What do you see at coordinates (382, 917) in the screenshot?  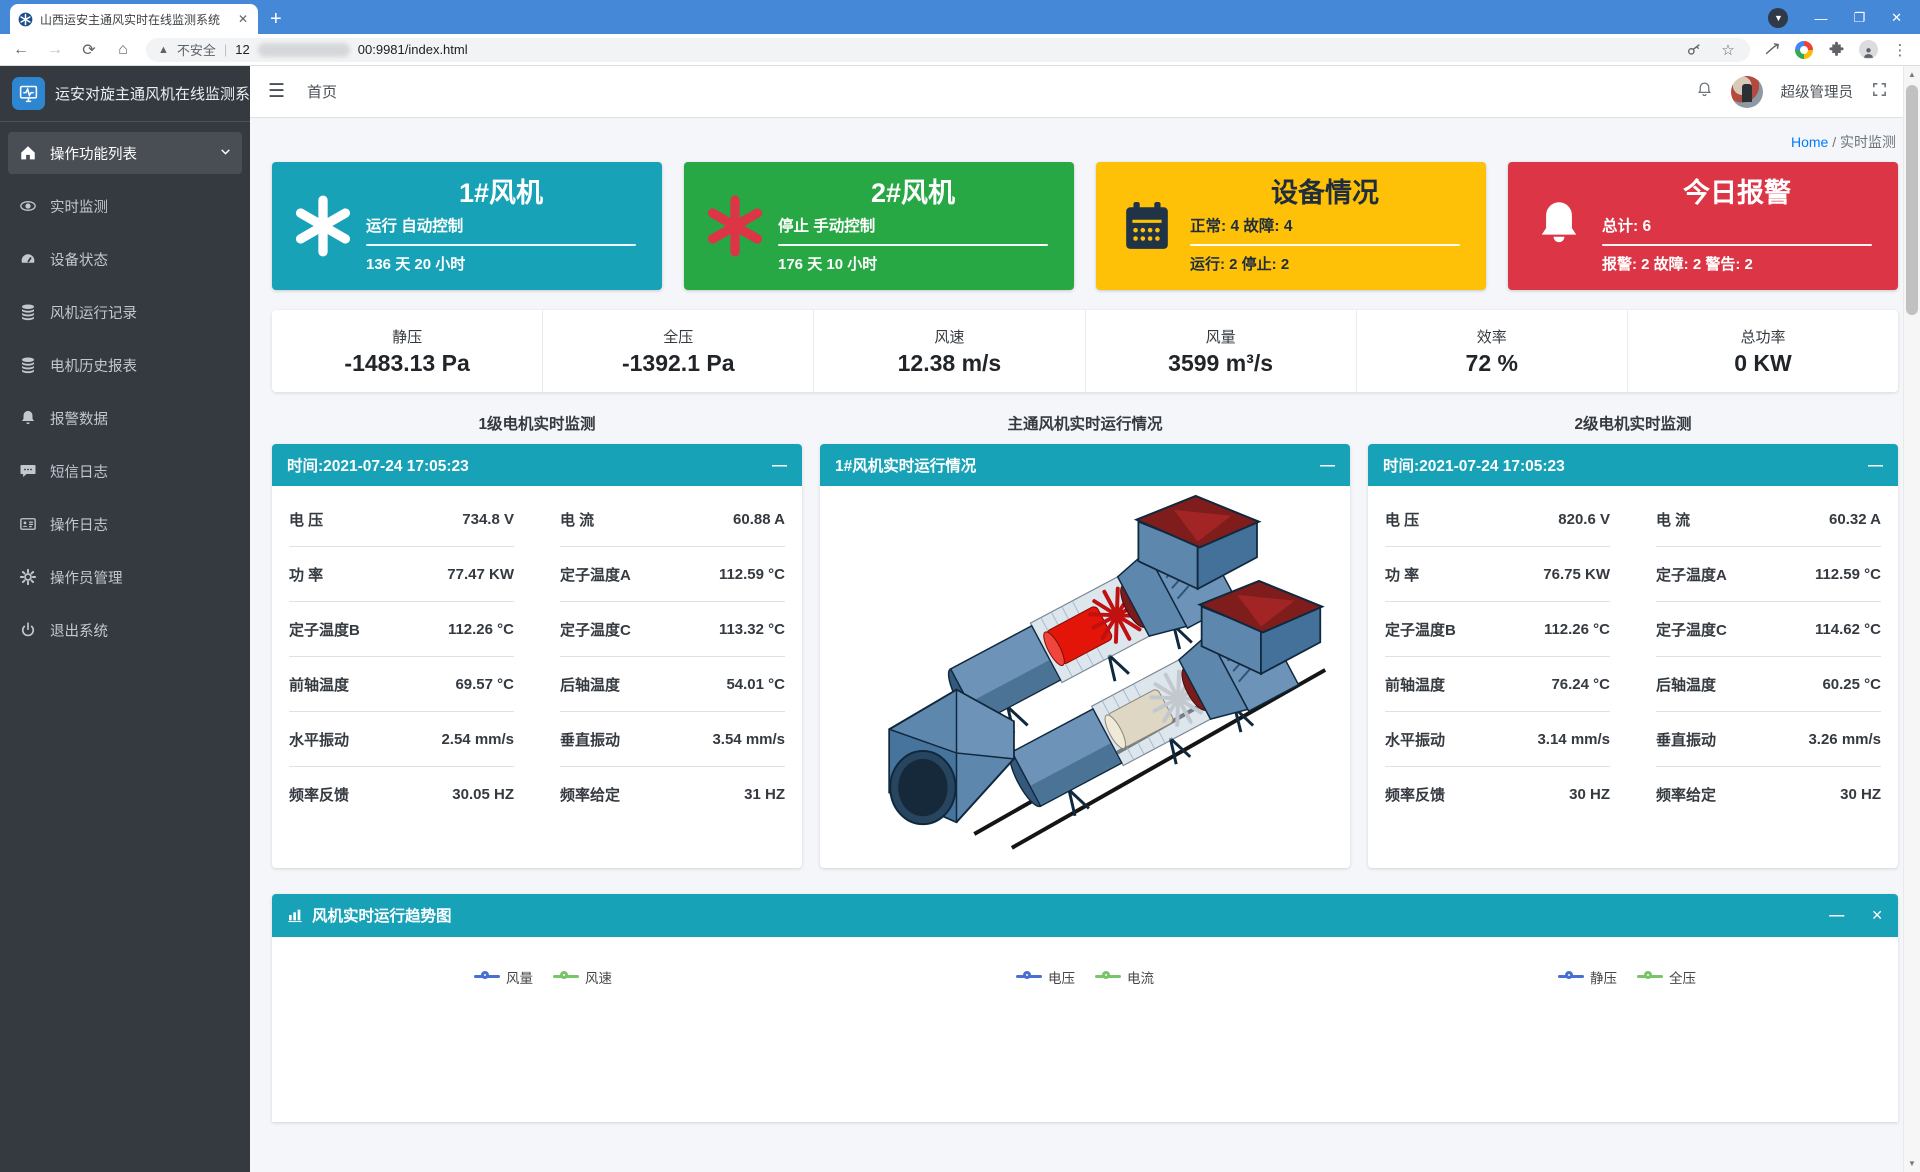 I see `trend-panel-title: 风机实时运行趋势图` at bounding box center [382, 917].